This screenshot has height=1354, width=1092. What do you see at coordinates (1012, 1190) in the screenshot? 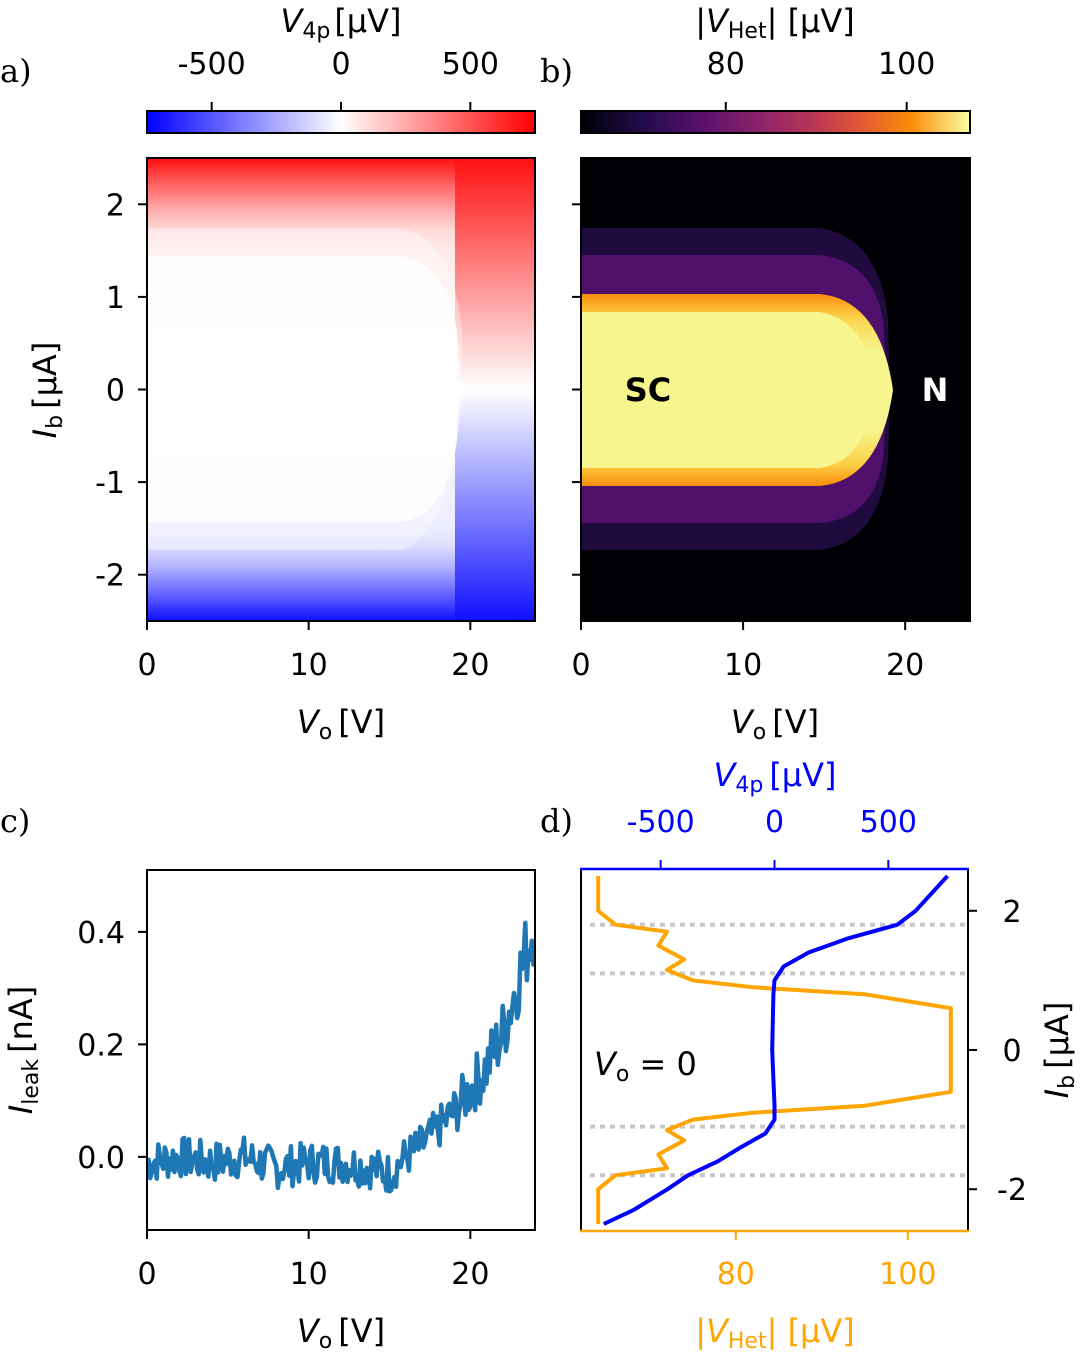
I see `axes-d-right-tick-label: -2` at bounding box center [1012, 1190].